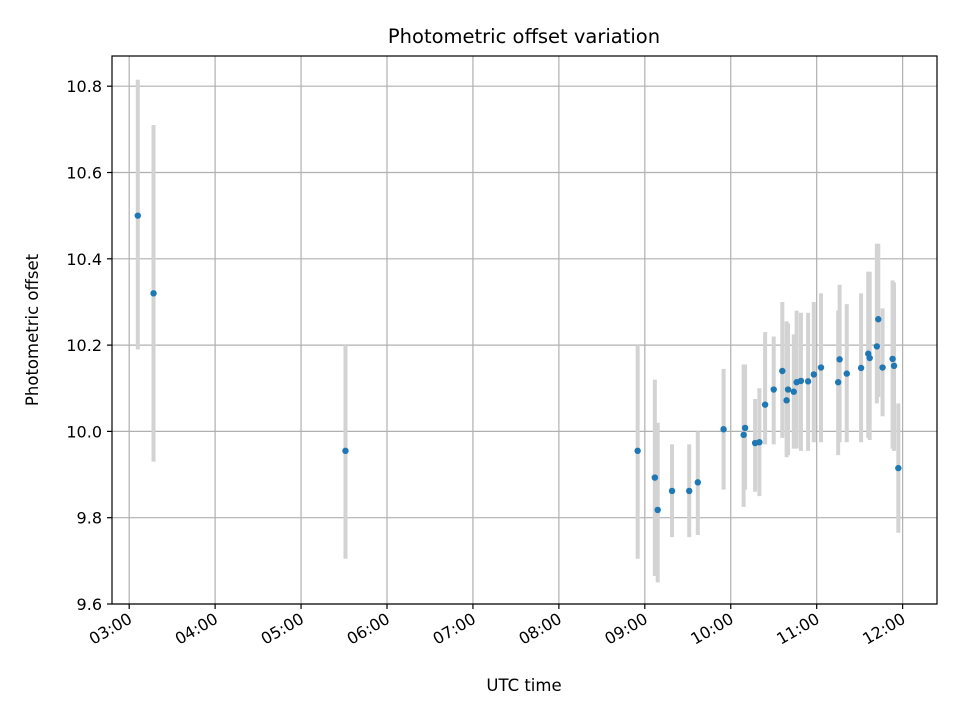  Describe the element at coordinates (32, 329) in the screenshot. I see `y-axis-title: Photometric offset` at that location.